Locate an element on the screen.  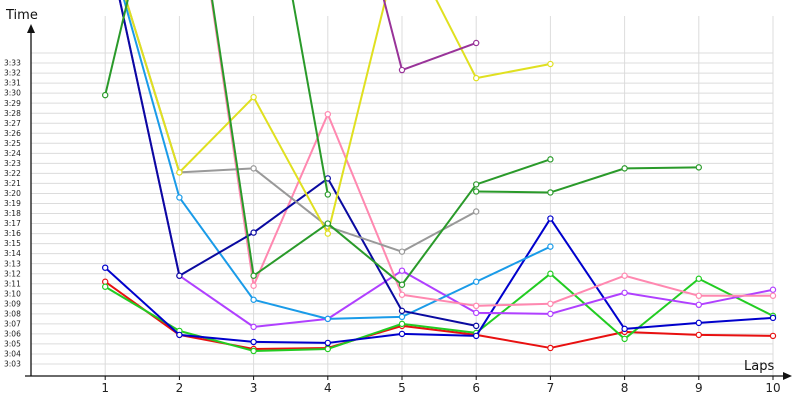
y-tick-label: 3:16 is located at coordinates (12, 233).